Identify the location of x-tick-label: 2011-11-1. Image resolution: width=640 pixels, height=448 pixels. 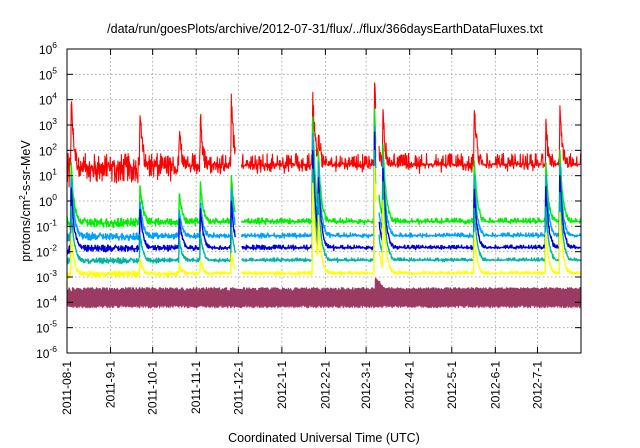
(196, 387).